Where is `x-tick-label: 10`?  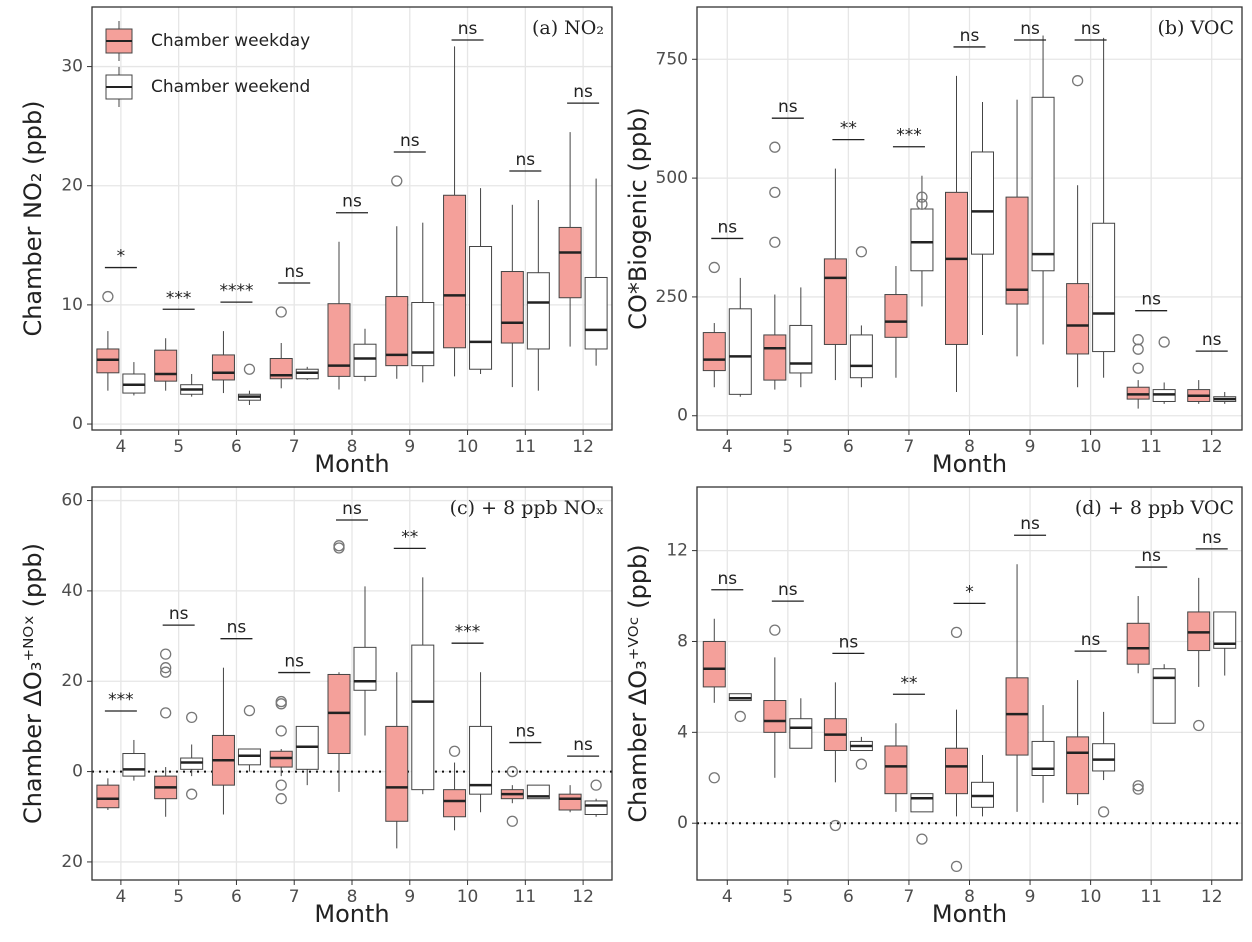 x-tick-label: 10 is located at coordinates (1091, 897).